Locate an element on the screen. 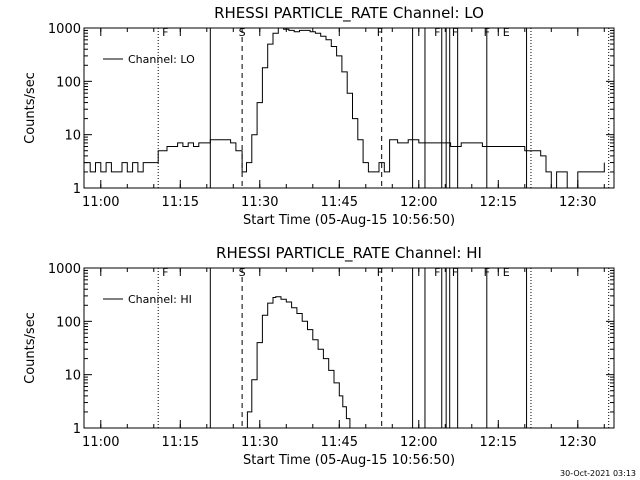 The width and height of the screenshot is (640, 480). footer-timestamp: 30-Oct-2021 03:13 is located at coordinates (598, 473).